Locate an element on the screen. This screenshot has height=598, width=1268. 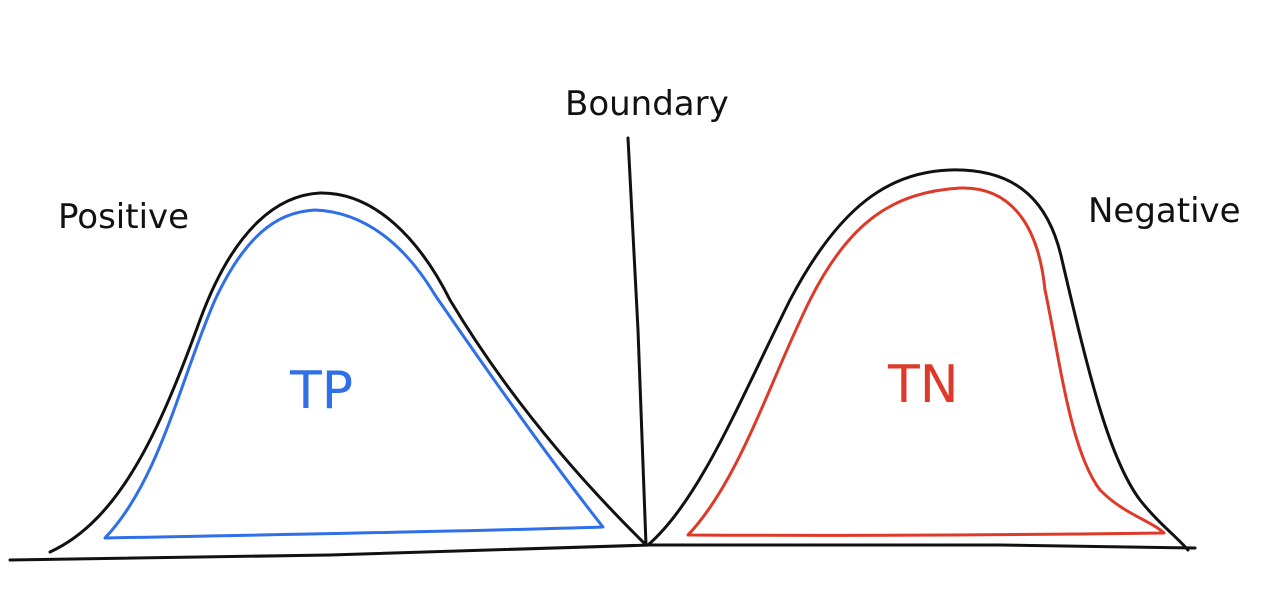
baseline is located at coordinates (602, 552).